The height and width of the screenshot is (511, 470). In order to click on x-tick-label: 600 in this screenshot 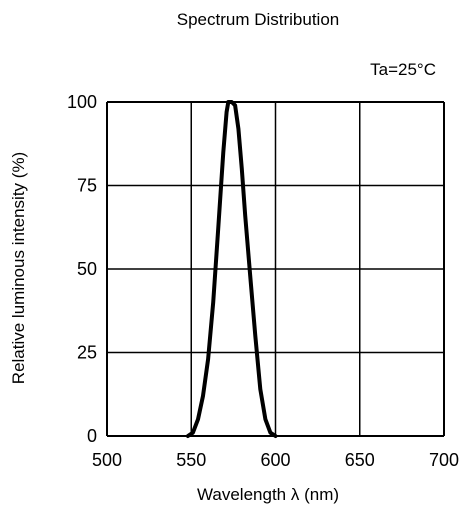, I will do `click(275, 460)`.